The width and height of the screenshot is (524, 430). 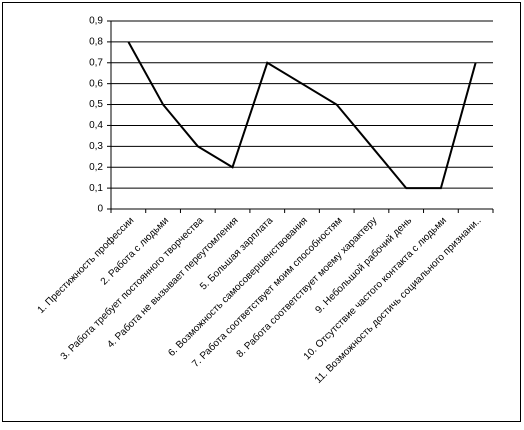 I want to click on y-tick-label: 0,3, so click(x=96, y=146).